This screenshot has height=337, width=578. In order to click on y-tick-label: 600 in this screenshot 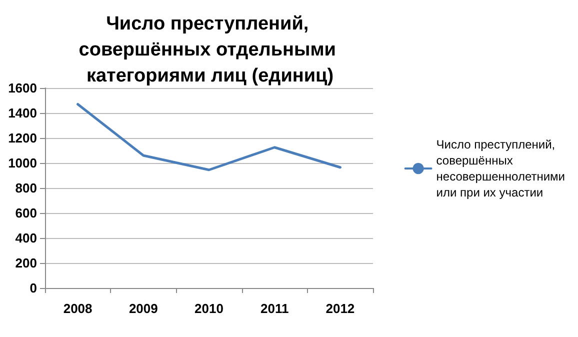, I will do `click(26, 213)`.